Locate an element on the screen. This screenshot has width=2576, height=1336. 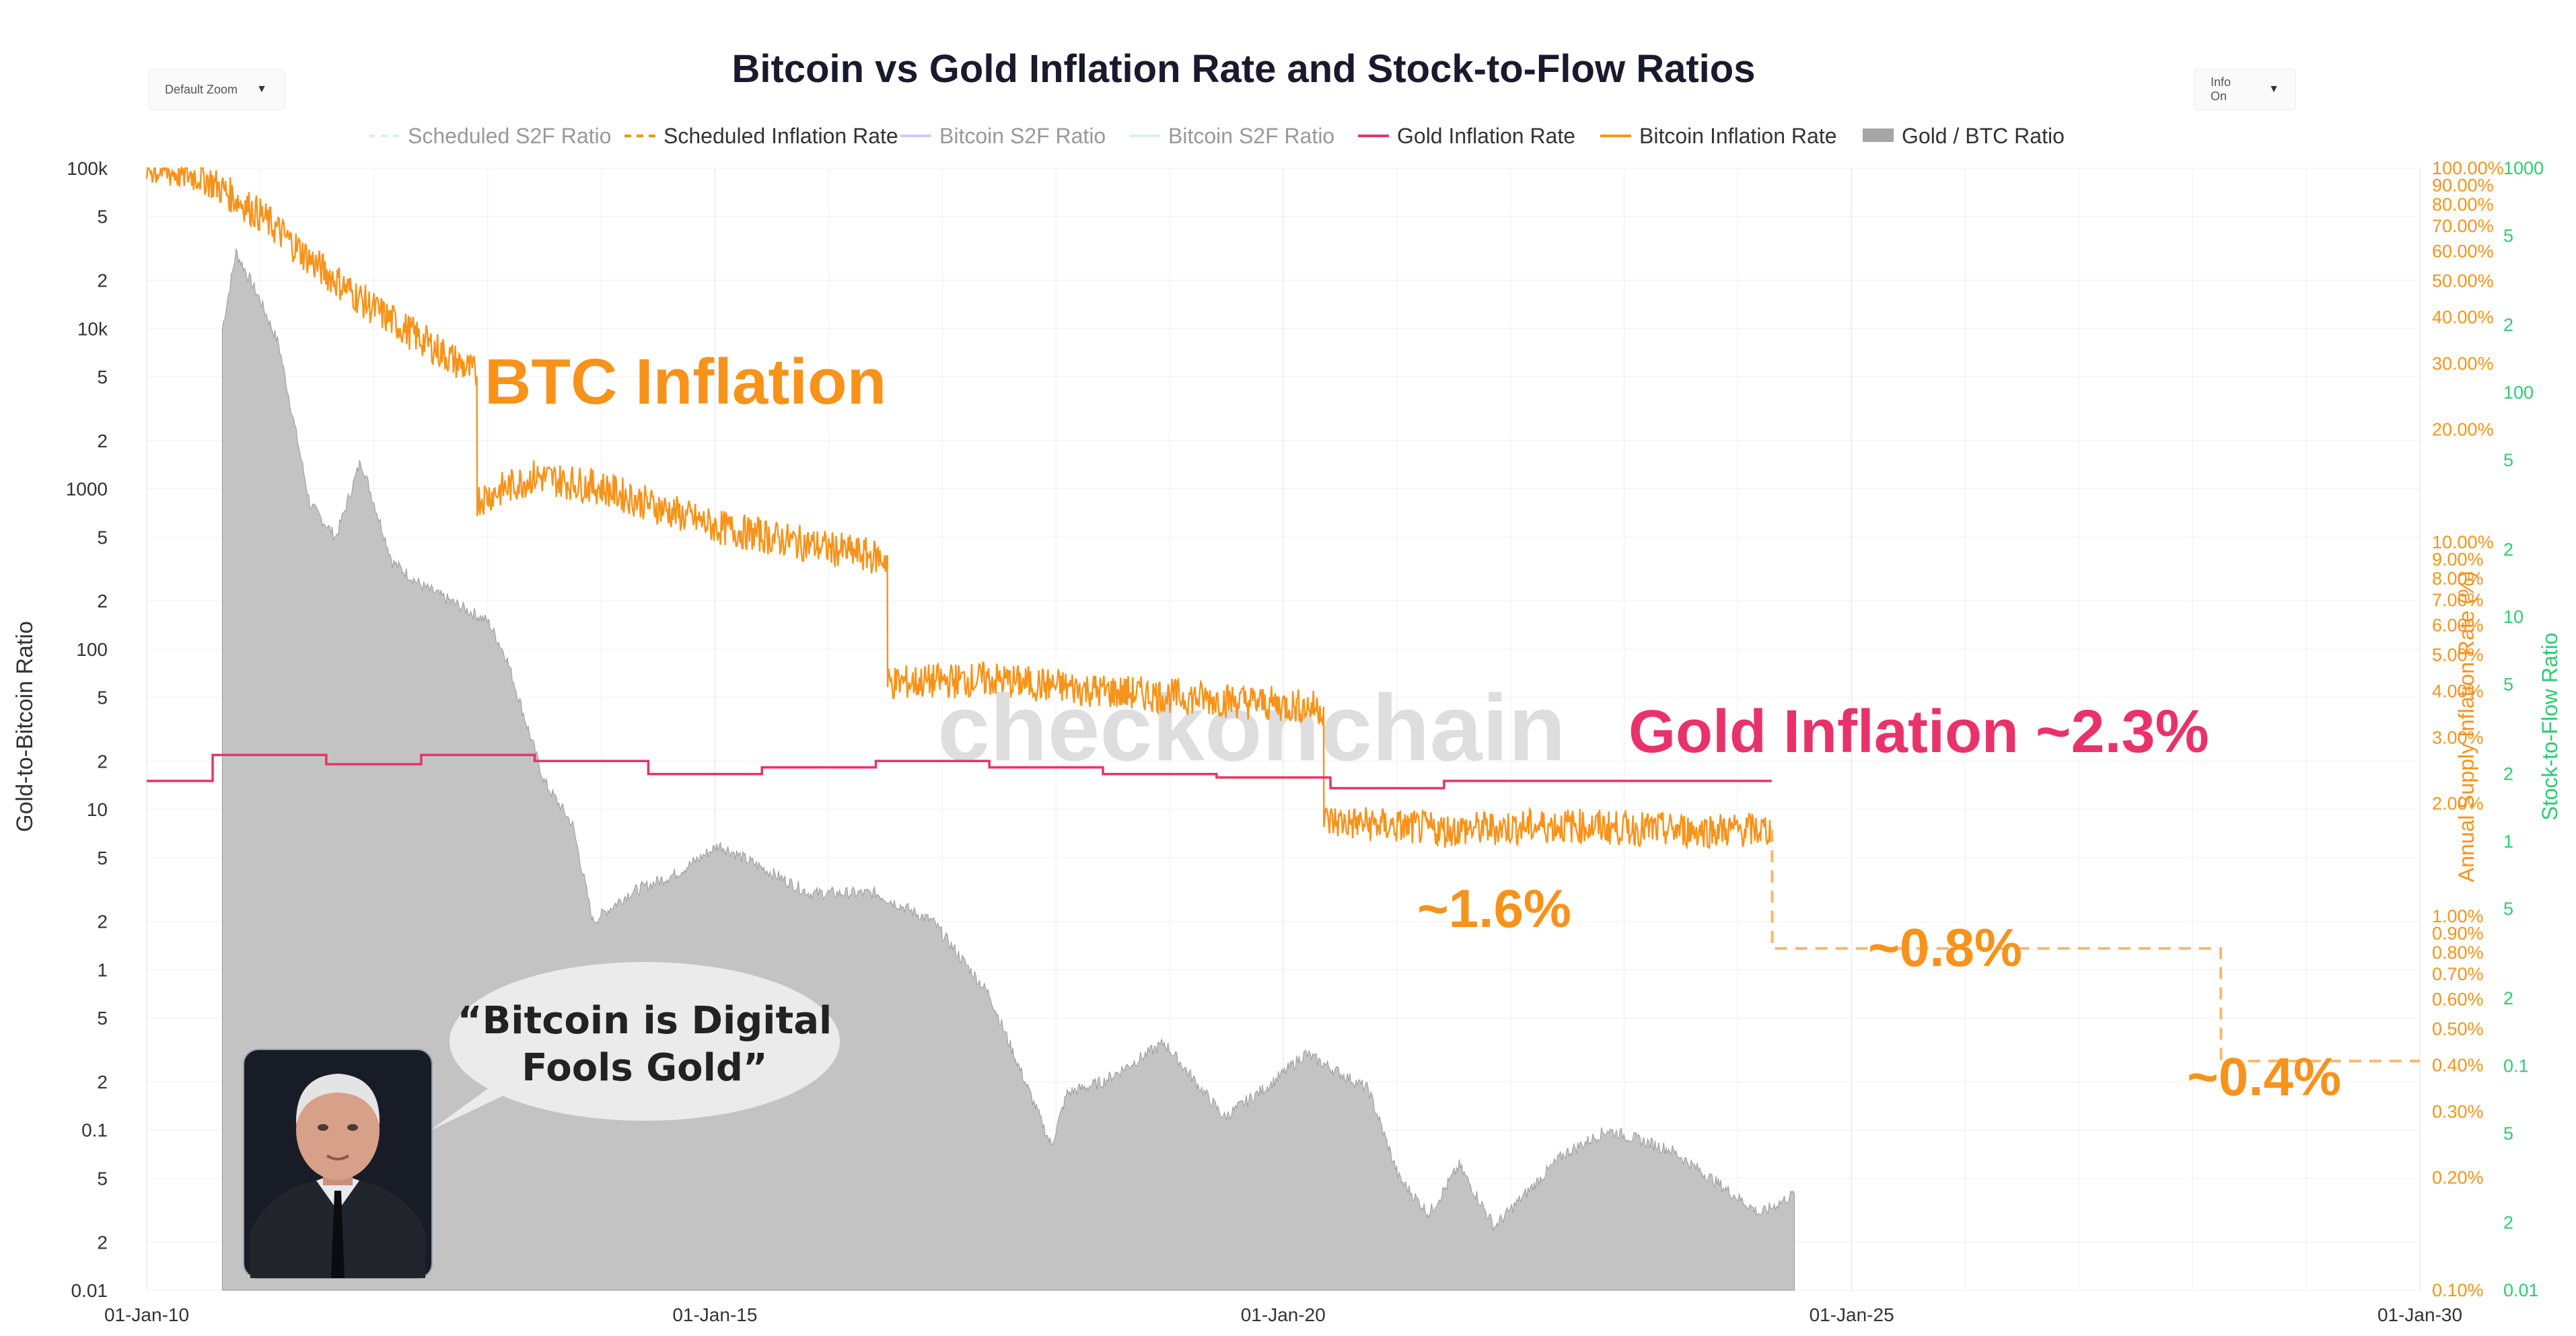
left-tick-label: 0.01 is located at coordinates (89, 1290).